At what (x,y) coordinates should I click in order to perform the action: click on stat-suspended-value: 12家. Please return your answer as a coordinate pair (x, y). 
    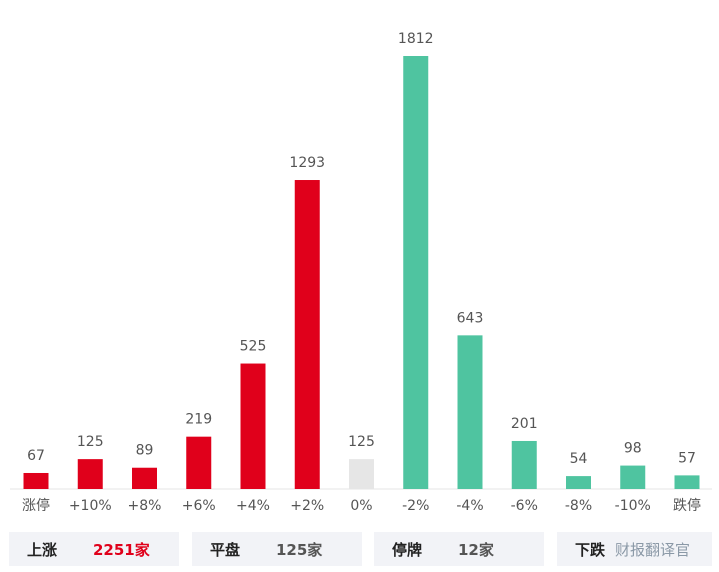
    Looking at the image, I should click on (476, 549).